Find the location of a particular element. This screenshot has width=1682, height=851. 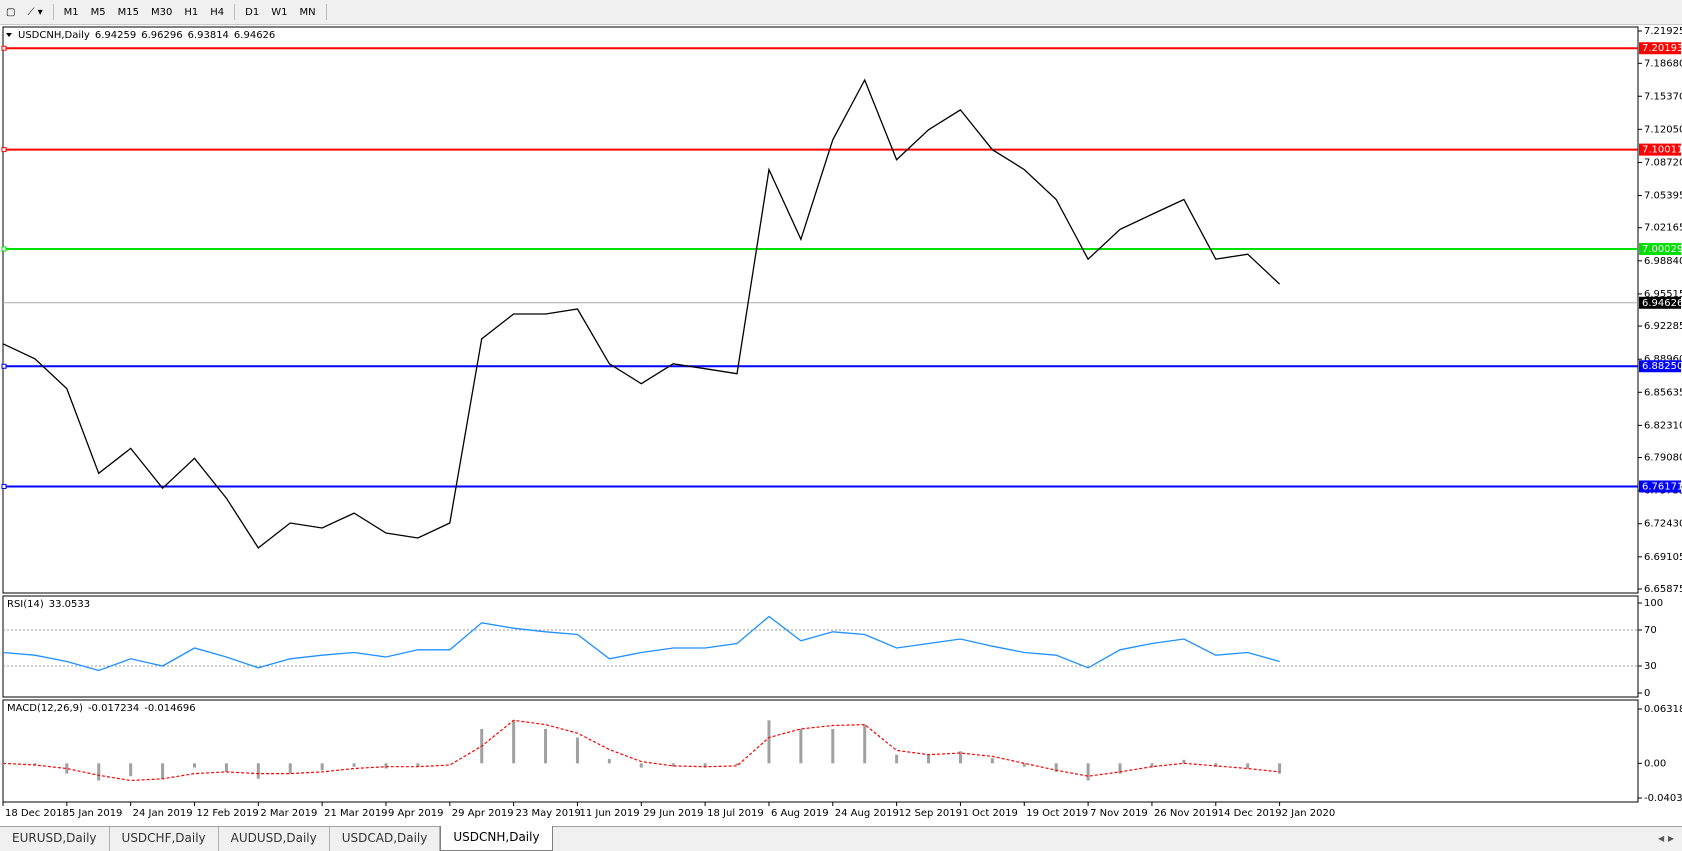

y-tick-label: 6.98840 is located at coordinates (1663, 261).